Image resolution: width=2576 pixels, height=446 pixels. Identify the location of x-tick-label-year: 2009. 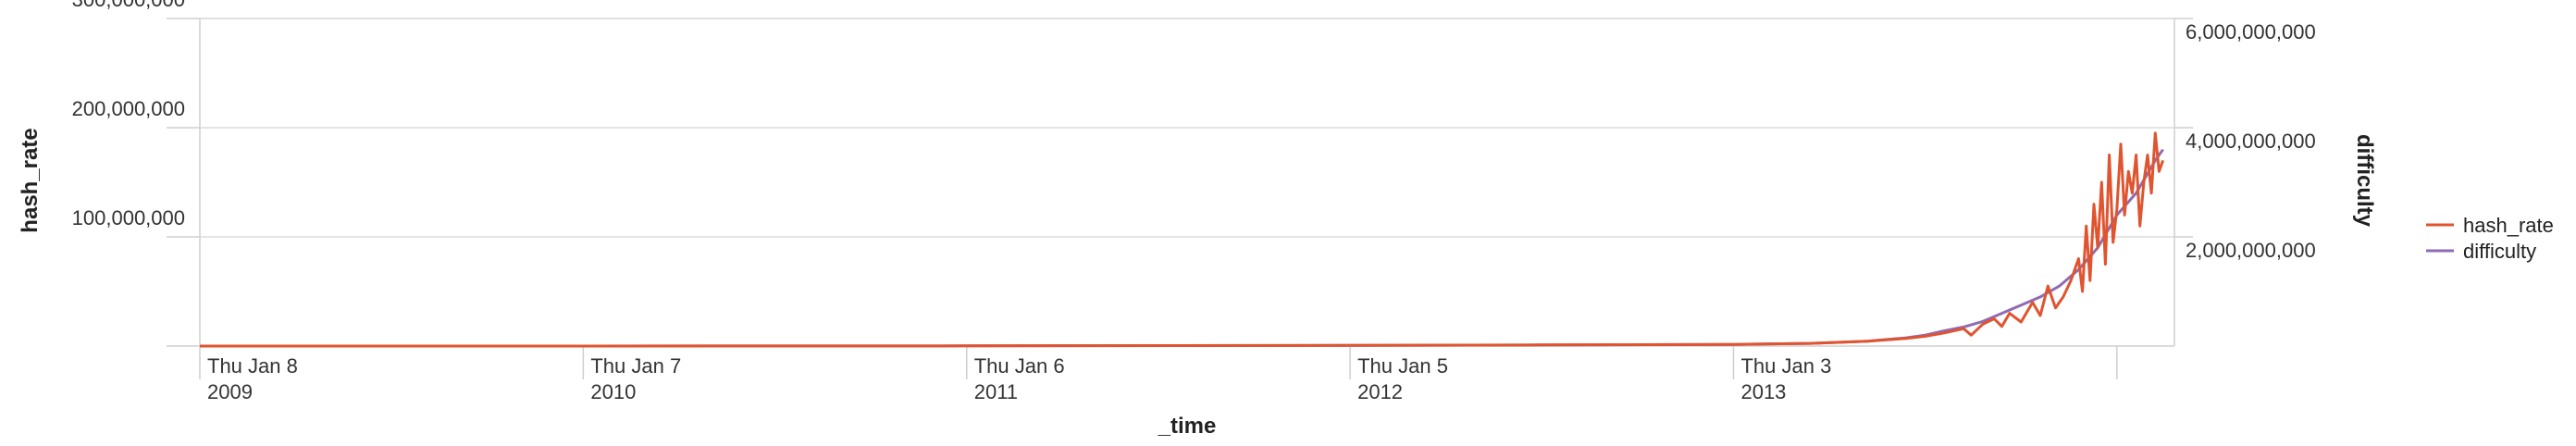
(230, 391).